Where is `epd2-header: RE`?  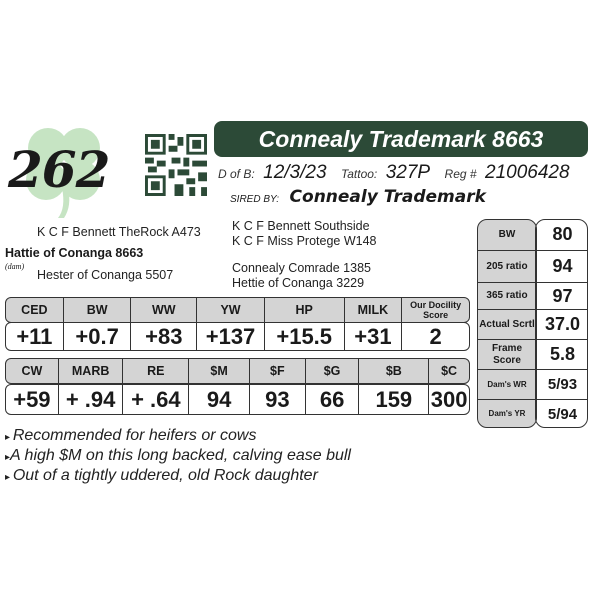
epd2-header: RE is located at coordinates (156, 371).